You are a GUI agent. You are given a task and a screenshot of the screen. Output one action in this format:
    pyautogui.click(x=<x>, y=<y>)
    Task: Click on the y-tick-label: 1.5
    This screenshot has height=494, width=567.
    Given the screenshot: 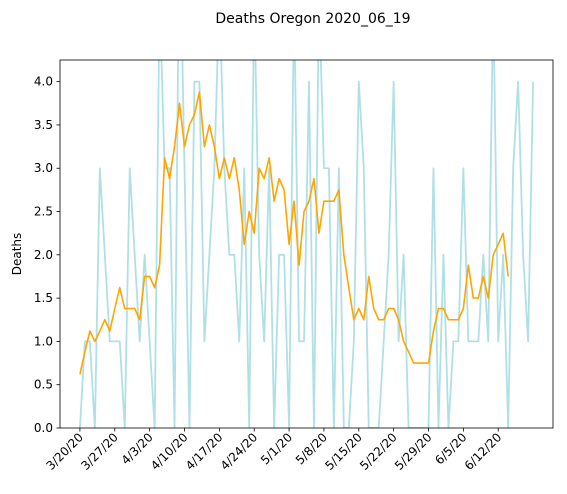 What is the action you would take?
    pyautogui.click(x=43, y=298)
    